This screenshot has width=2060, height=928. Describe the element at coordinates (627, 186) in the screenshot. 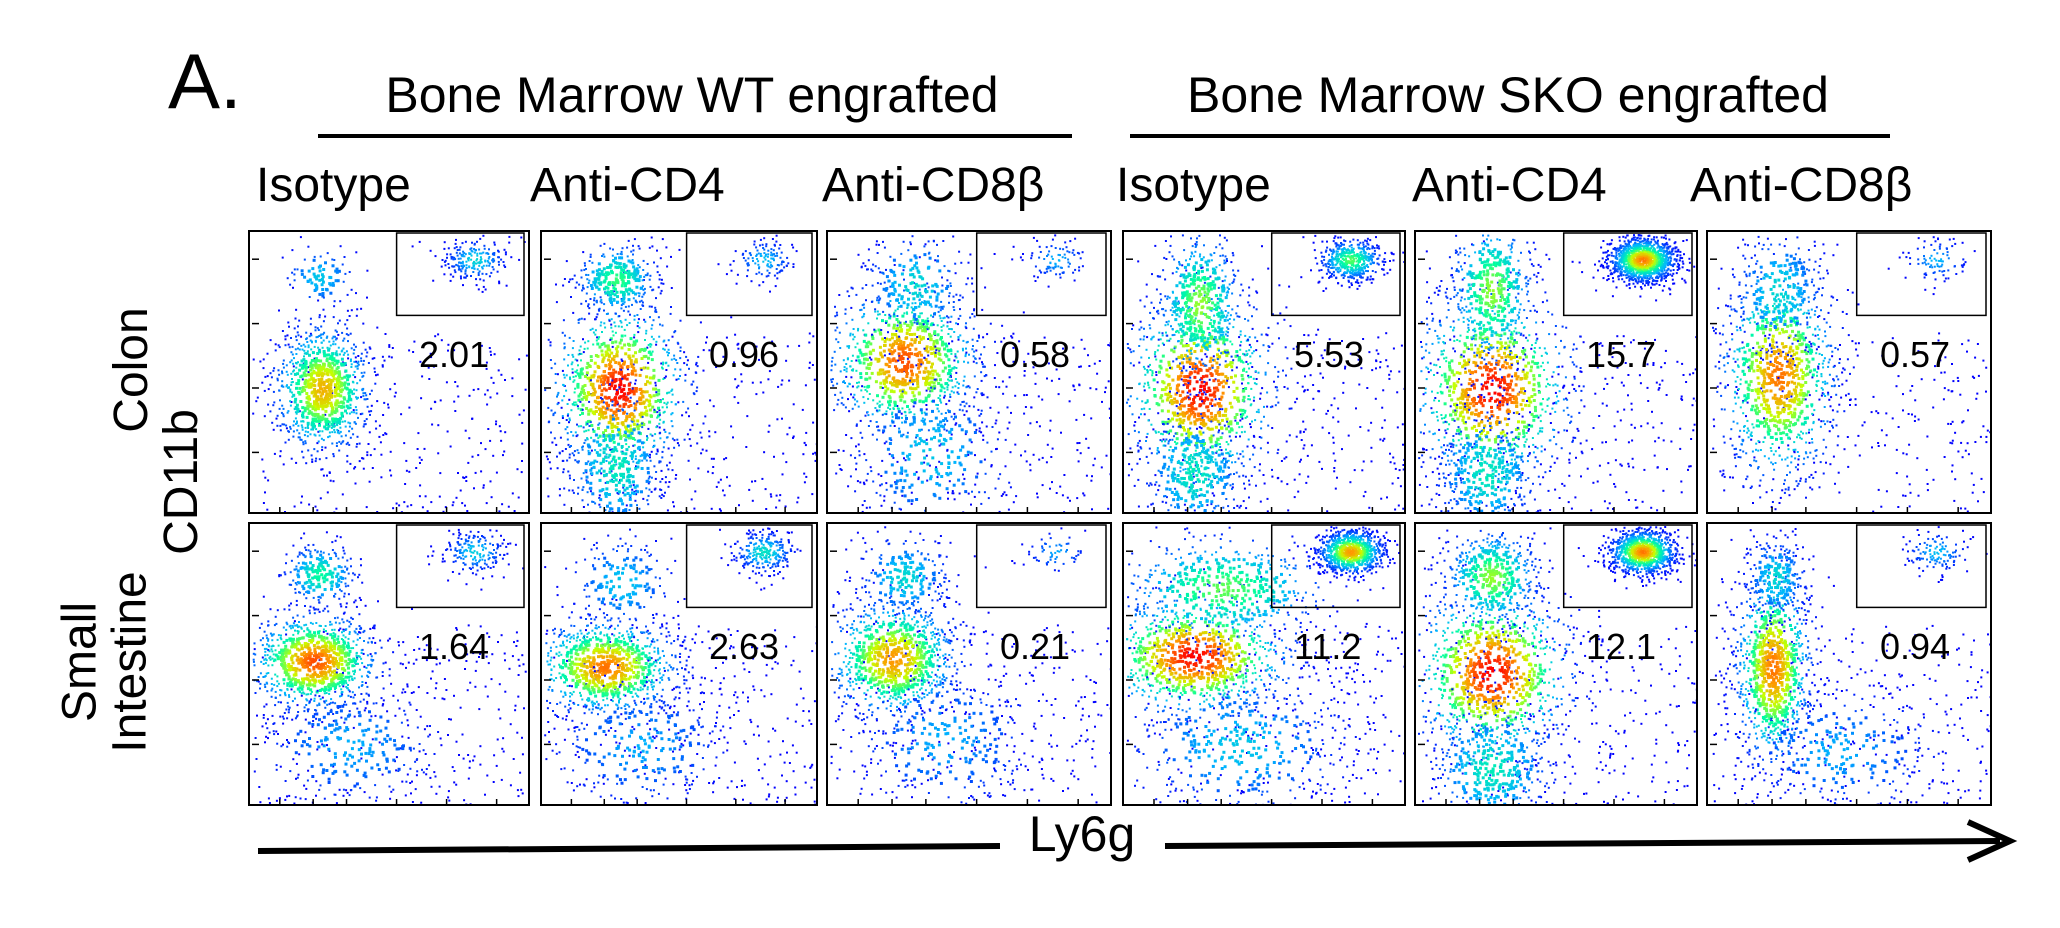

I see `column-label-anti-cd4-wt: Anti-CD4` at that location.